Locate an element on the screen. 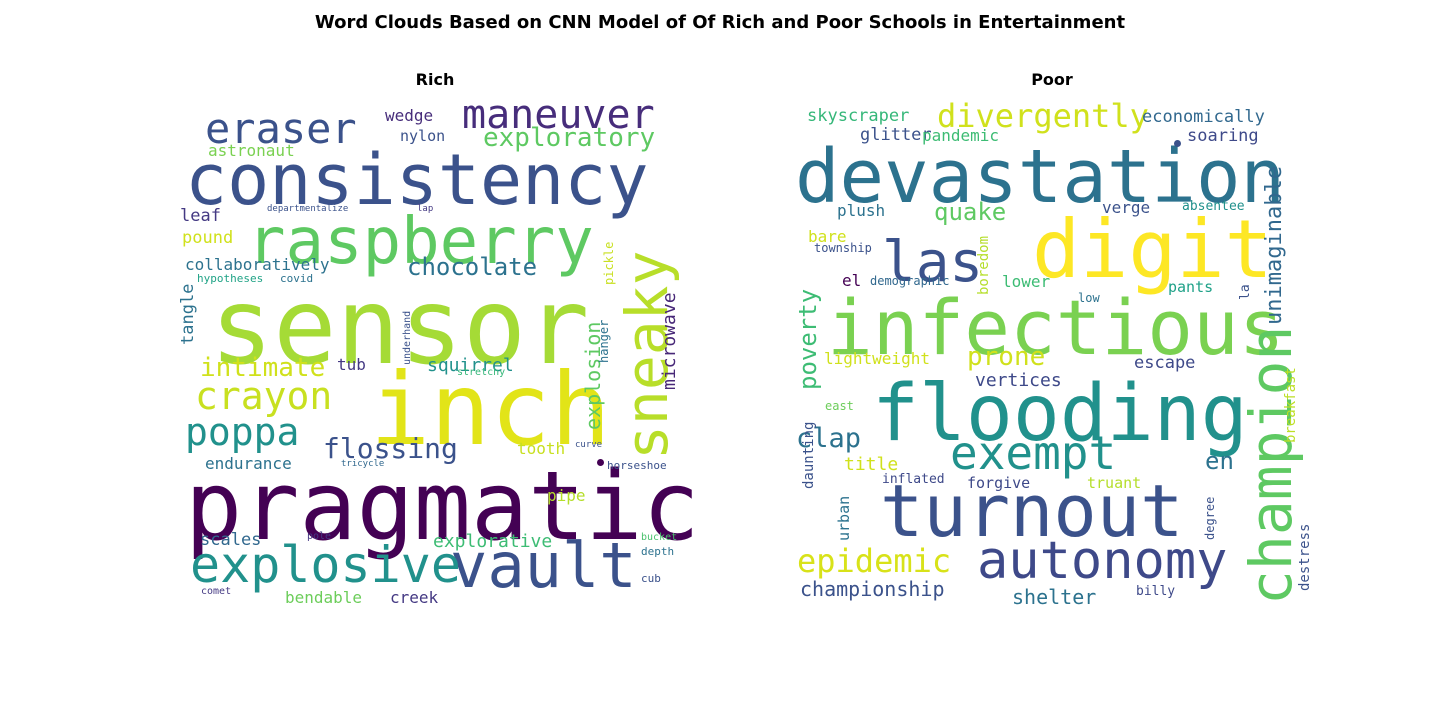  cloud-word: glitter is located at coordinates (896, 135).